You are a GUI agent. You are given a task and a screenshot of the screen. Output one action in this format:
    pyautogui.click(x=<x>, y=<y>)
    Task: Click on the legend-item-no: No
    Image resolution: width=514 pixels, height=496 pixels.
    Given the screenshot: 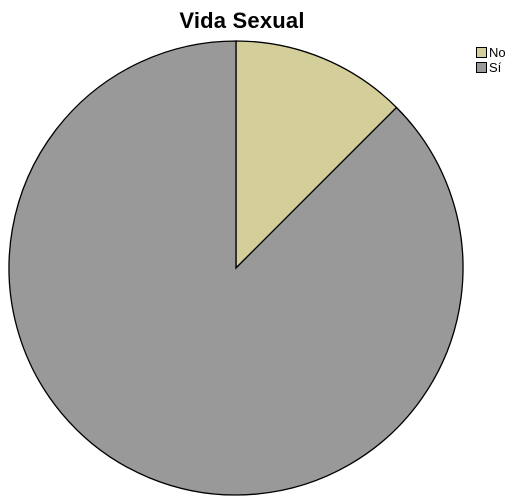 What is the action you would take?
    pyautogui.click(x=491, y=52)
    